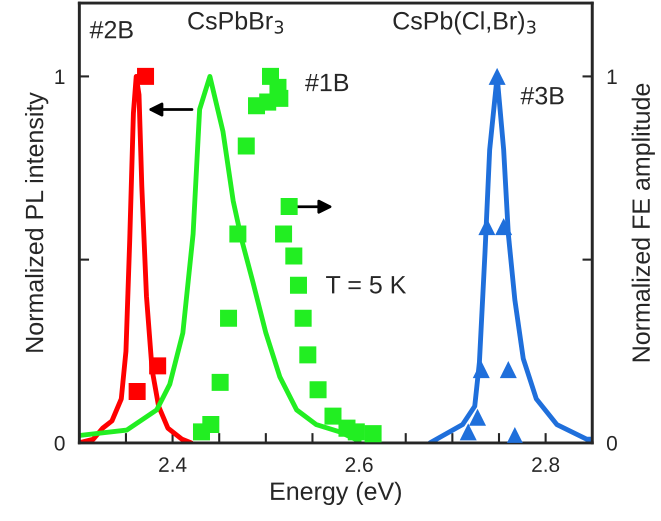 The image size is (661, 521). What do you see at coordinates (643, 223) in the screenshot?
I see `y2-axis-title: Normalized FE amplitude` at bounding box center [643, 223].